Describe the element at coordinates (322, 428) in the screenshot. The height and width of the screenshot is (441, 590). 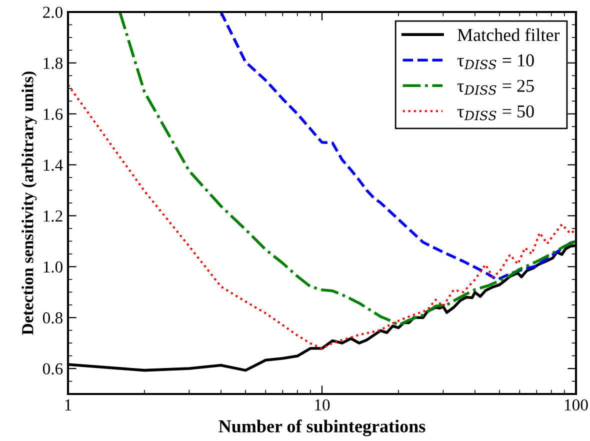
I see `x-axis-title: Number of subintegrations` at that location.